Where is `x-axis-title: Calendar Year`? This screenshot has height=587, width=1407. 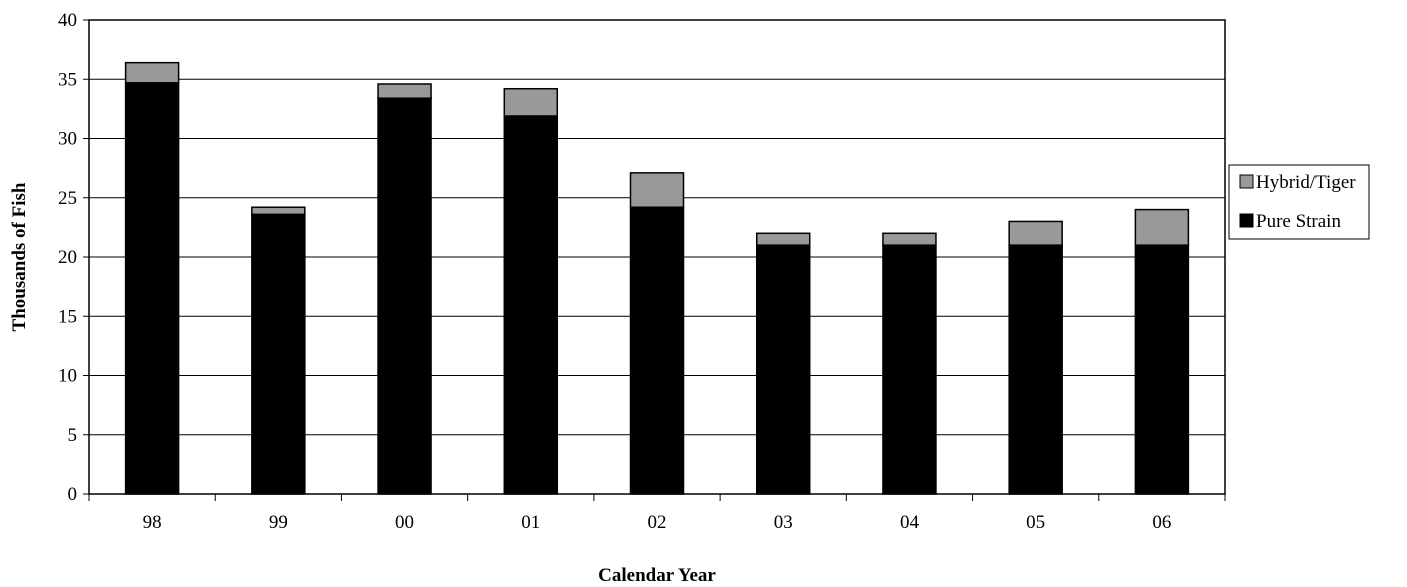 x-axis-title: Calendar Year is located at coordinates (657, 575).